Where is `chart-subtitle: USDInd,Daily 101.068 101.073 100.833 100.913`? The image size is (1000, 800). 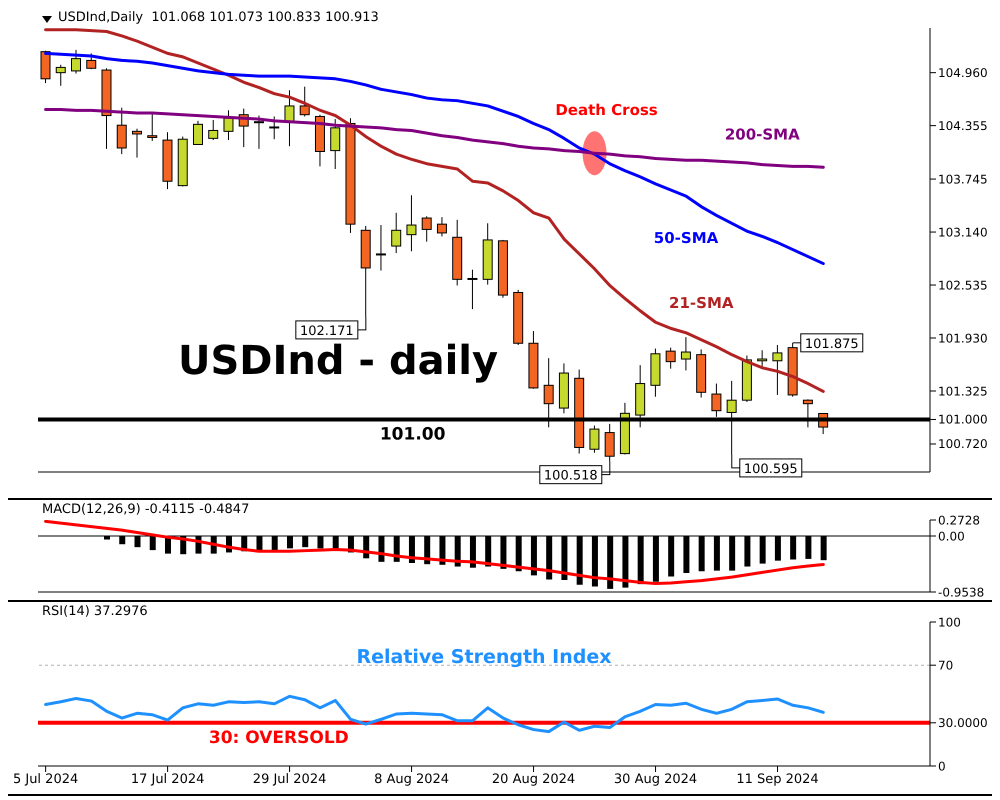
chart-subtitle: USDInd,Daily 101.068 101.073 100.833 100.913 is located at coordinates (218, 17).